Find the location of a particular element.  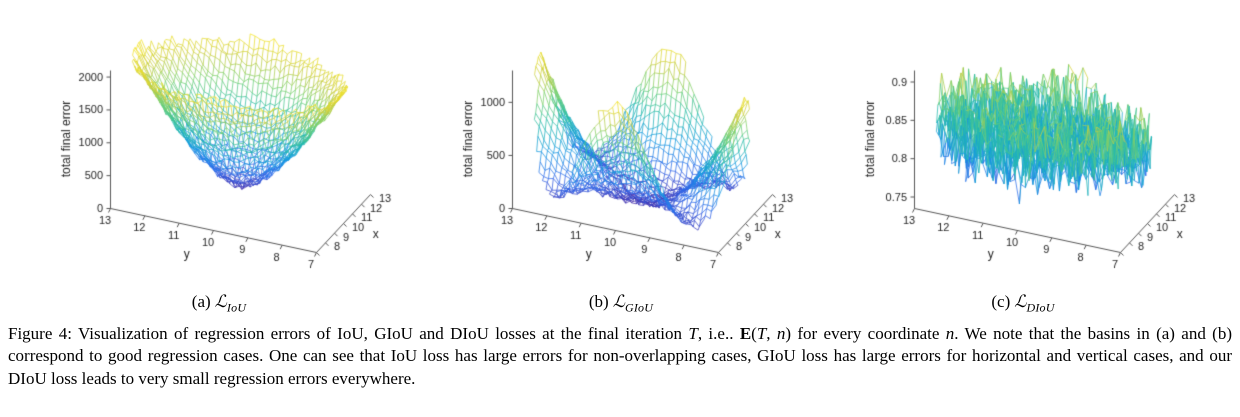

loss-subscript-a: IoU is located at coordinates (236, 307).